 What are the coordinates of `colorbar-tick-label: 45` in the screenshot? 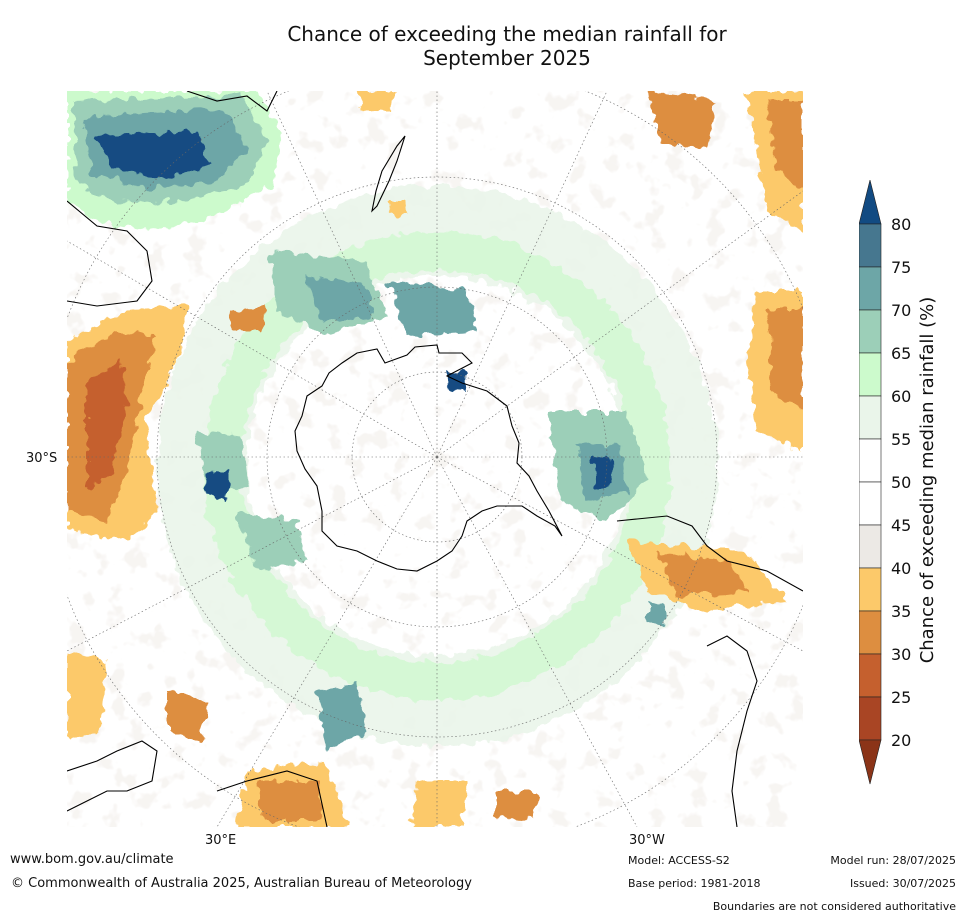 It's located at (901, 525).